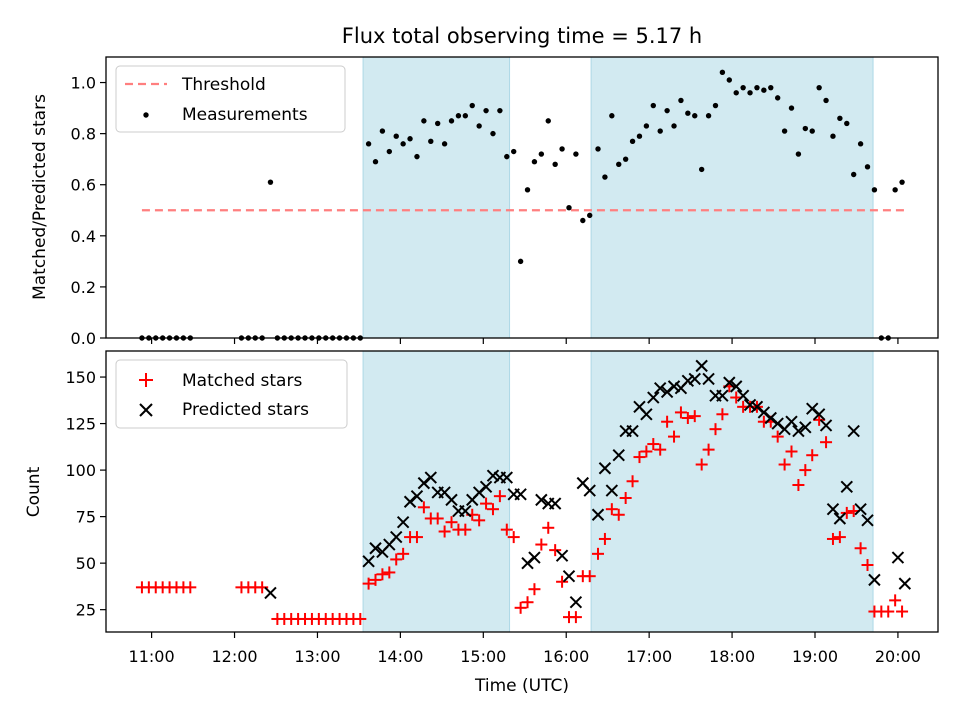 This screenshot has width=960, height=720. I want to click on xtick-label-5: 16:00, so click(566, 656).